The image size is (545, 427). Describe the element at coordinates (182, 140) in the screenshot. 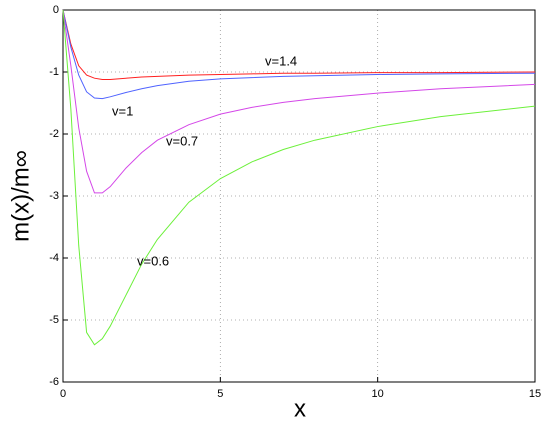

I see `series-annotation: v=0.7` at that location.